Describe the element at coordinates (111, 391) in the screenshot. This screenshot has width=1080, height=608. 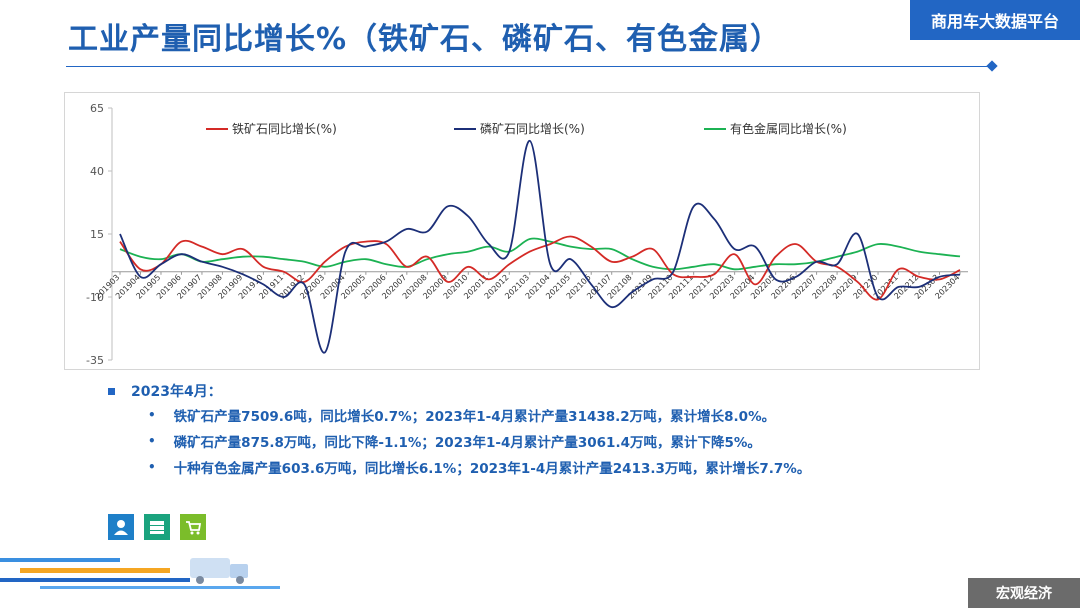
I see `square-bullet-icon` at that location.